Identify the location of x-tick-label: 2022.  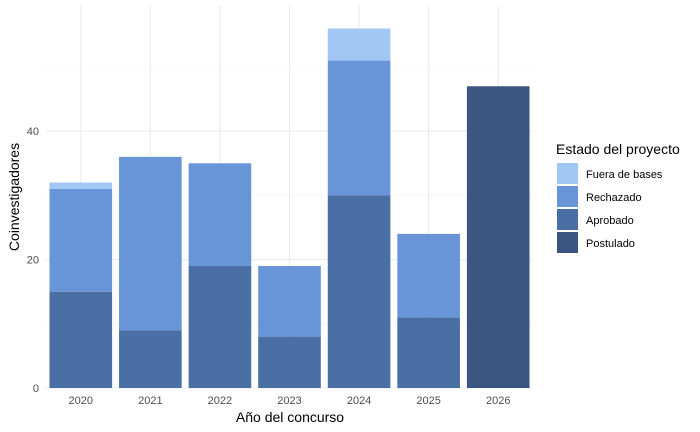
(220, 401).